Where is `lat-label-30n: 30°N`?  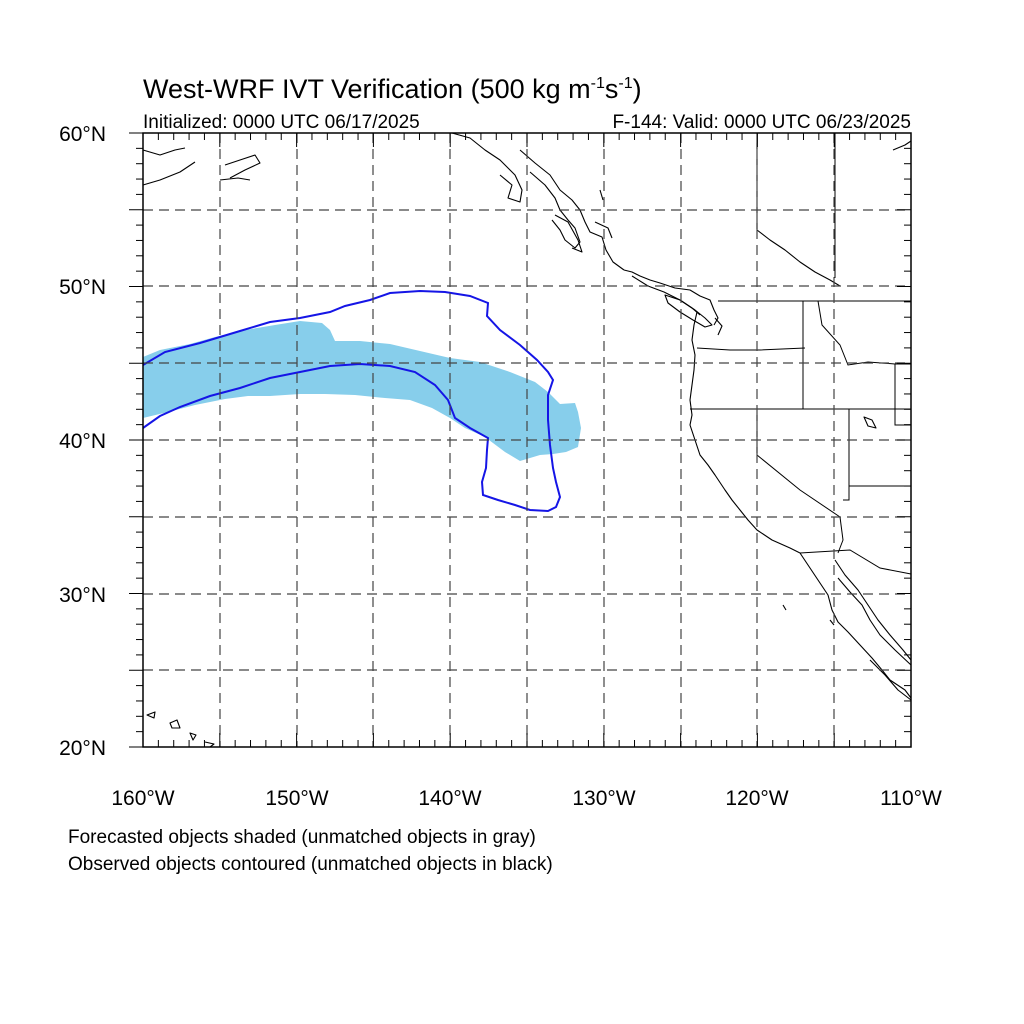
lat-label-30n: 30°N is located at coordinates (82, 595).